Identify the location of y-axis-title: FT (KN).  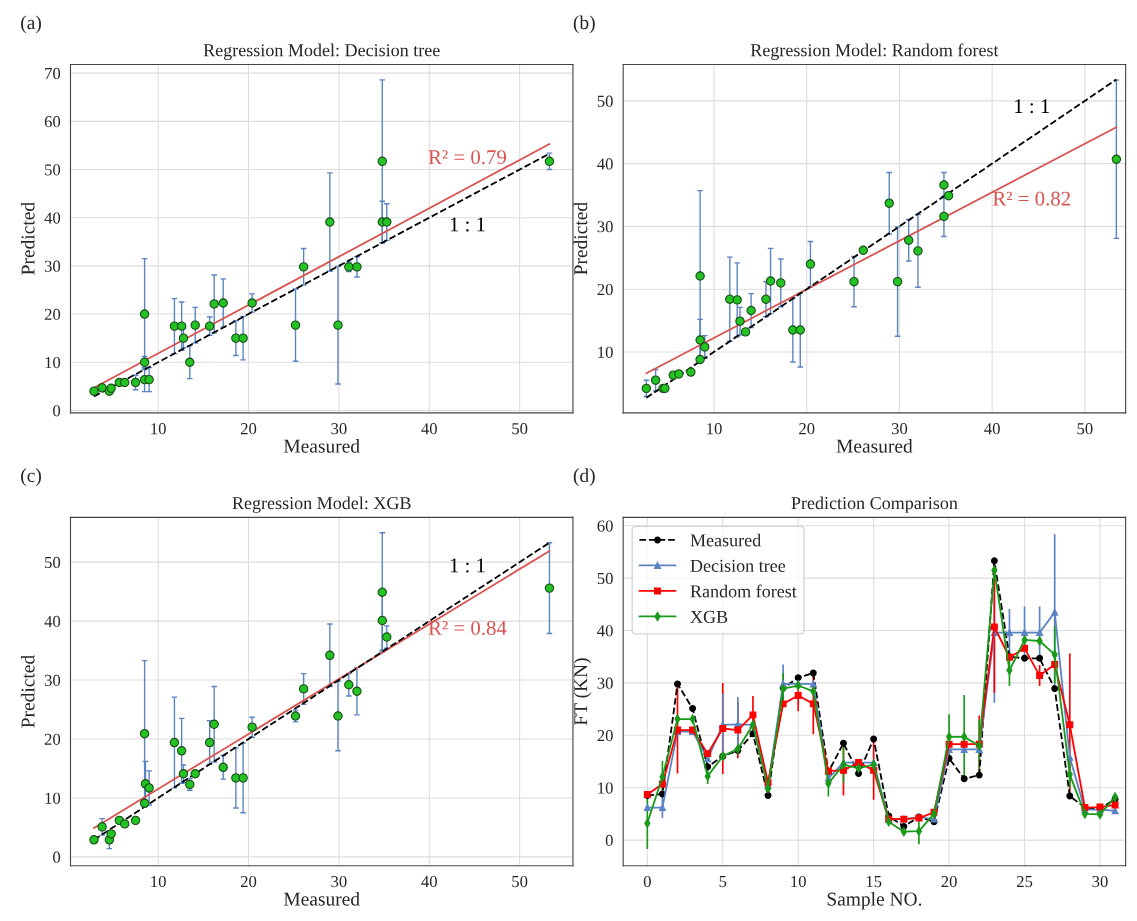
(582, 692).